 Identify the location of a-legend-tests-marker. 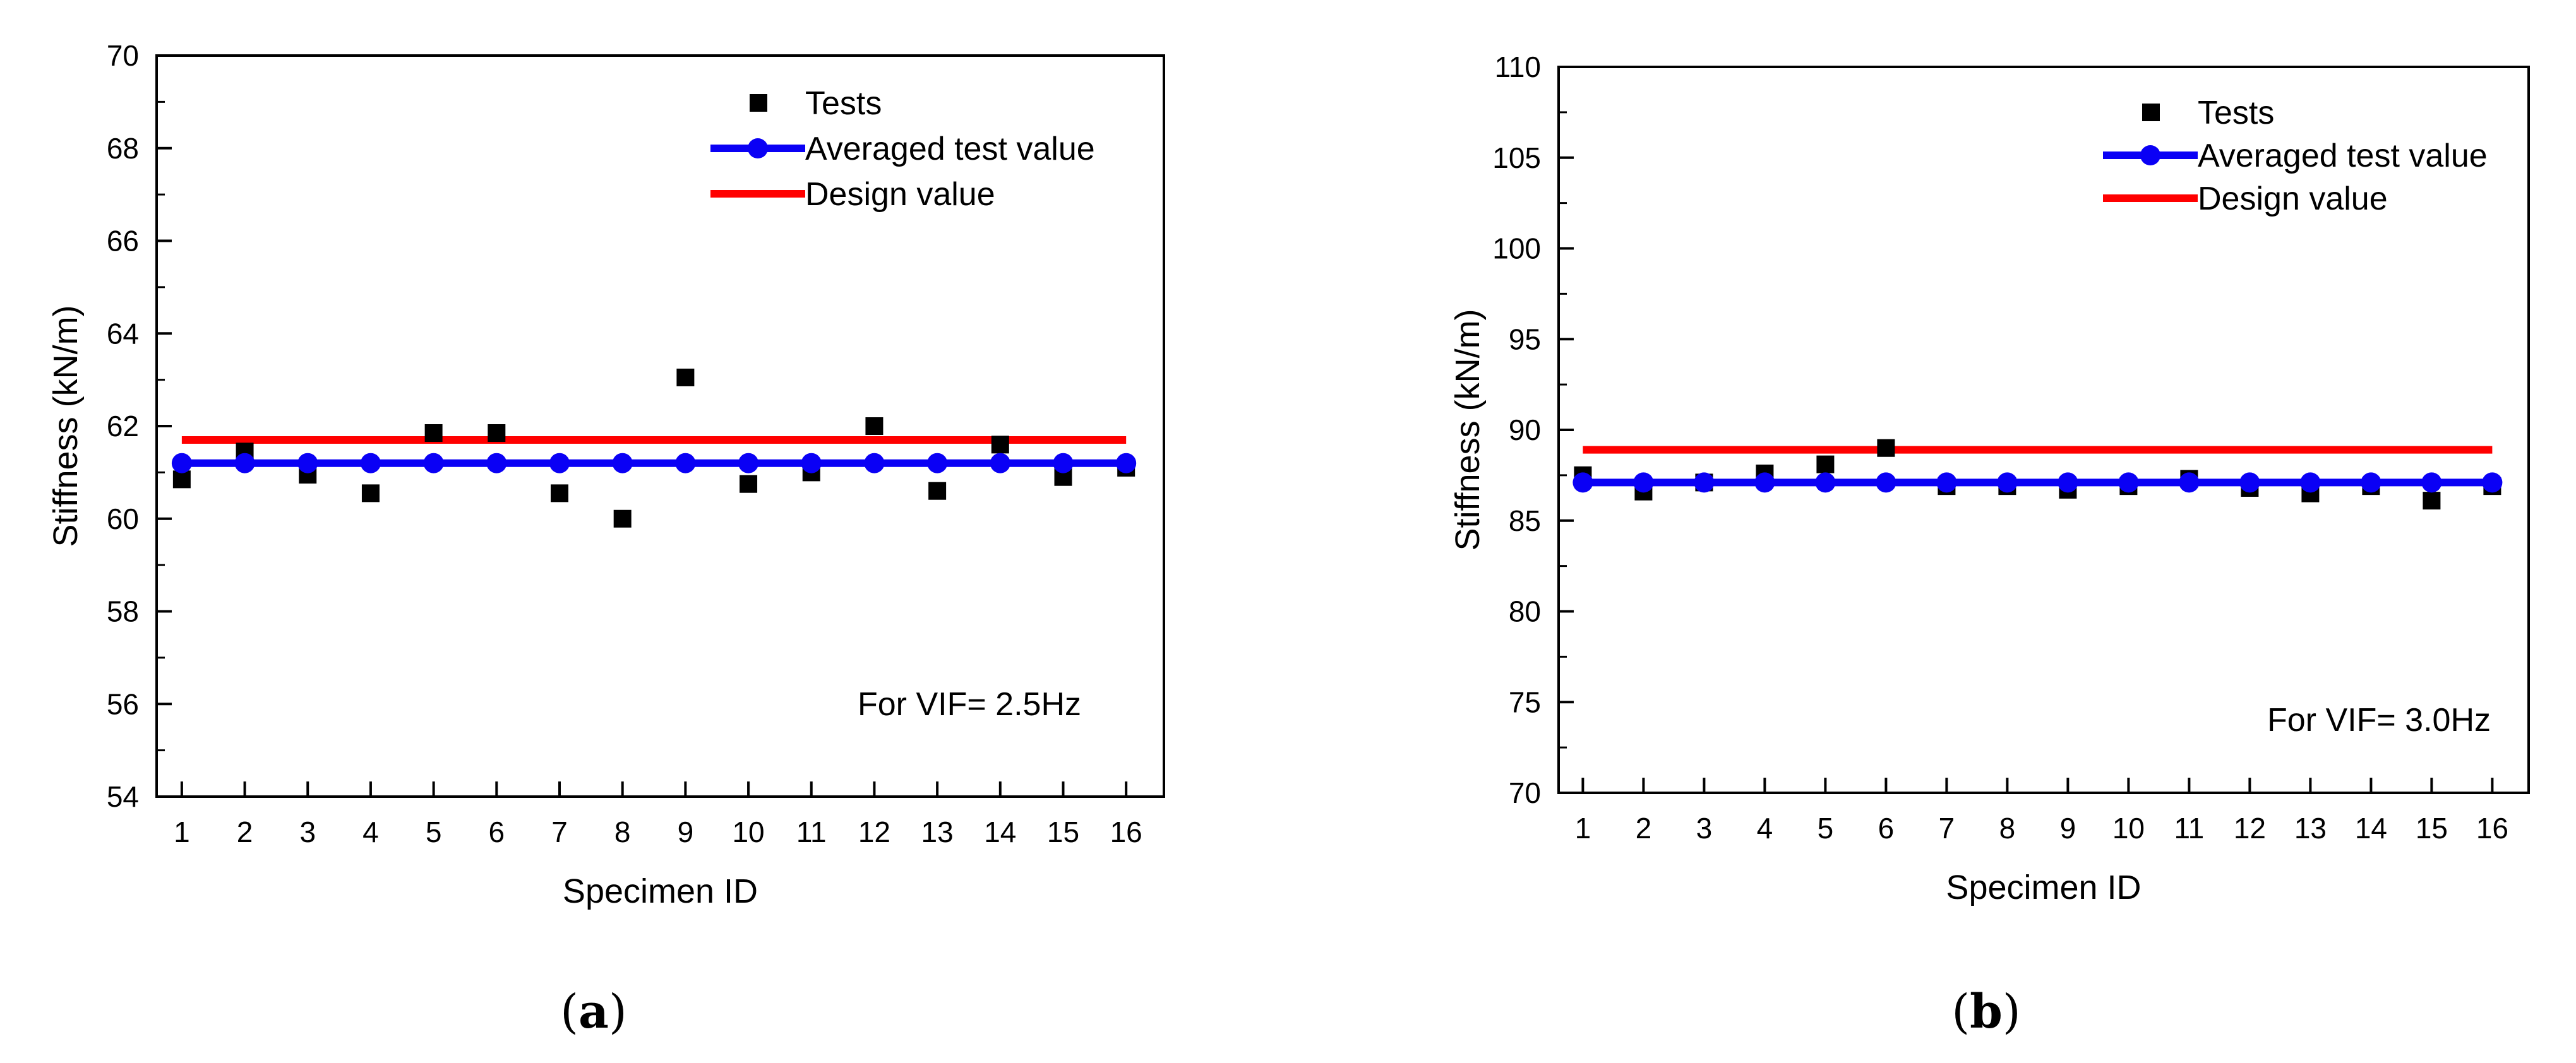
(758, 103).